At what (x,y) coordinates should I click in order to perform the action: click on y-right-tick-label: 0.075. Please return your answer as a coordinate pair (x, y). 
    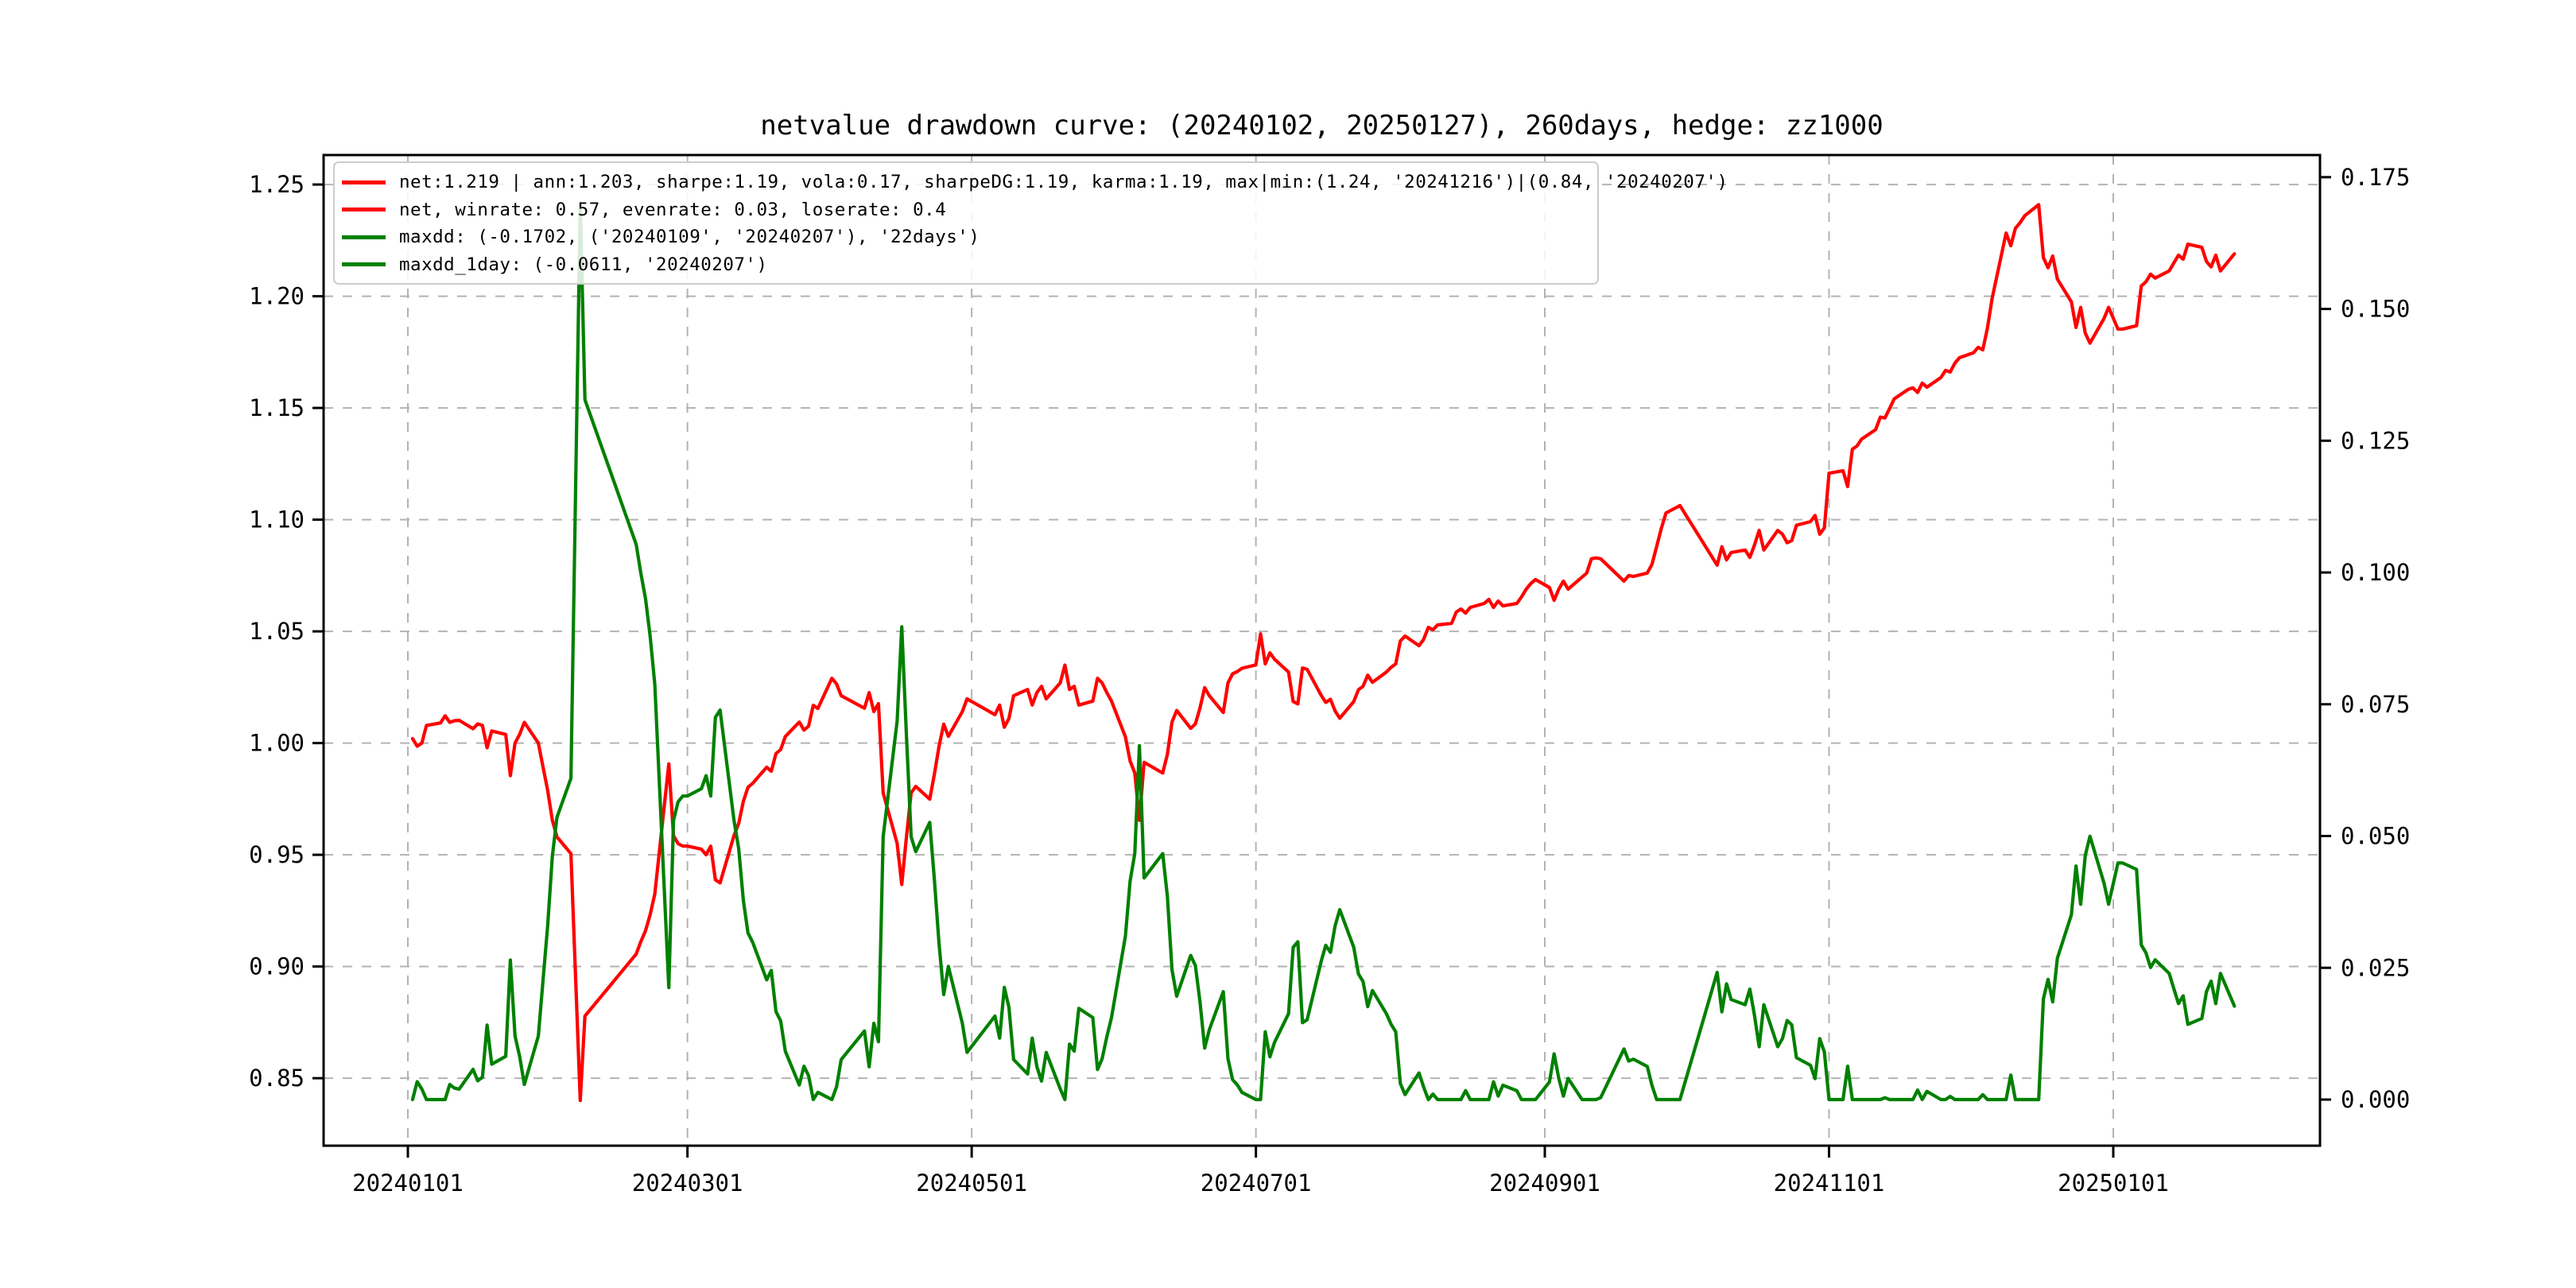
    Looking at the image, I should click on (2375, 705).